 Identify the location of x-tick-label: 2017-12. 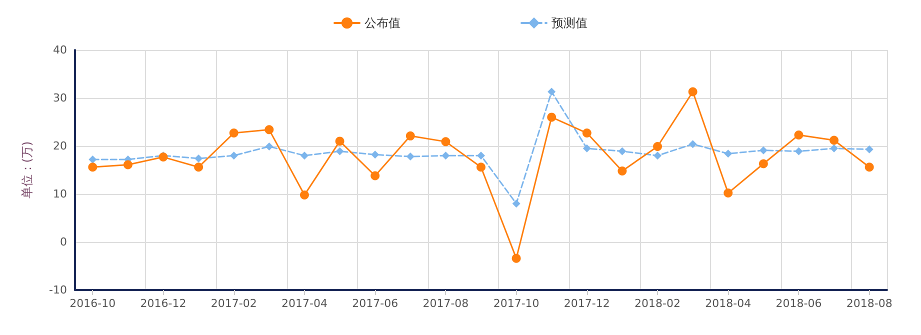
(587, 303).